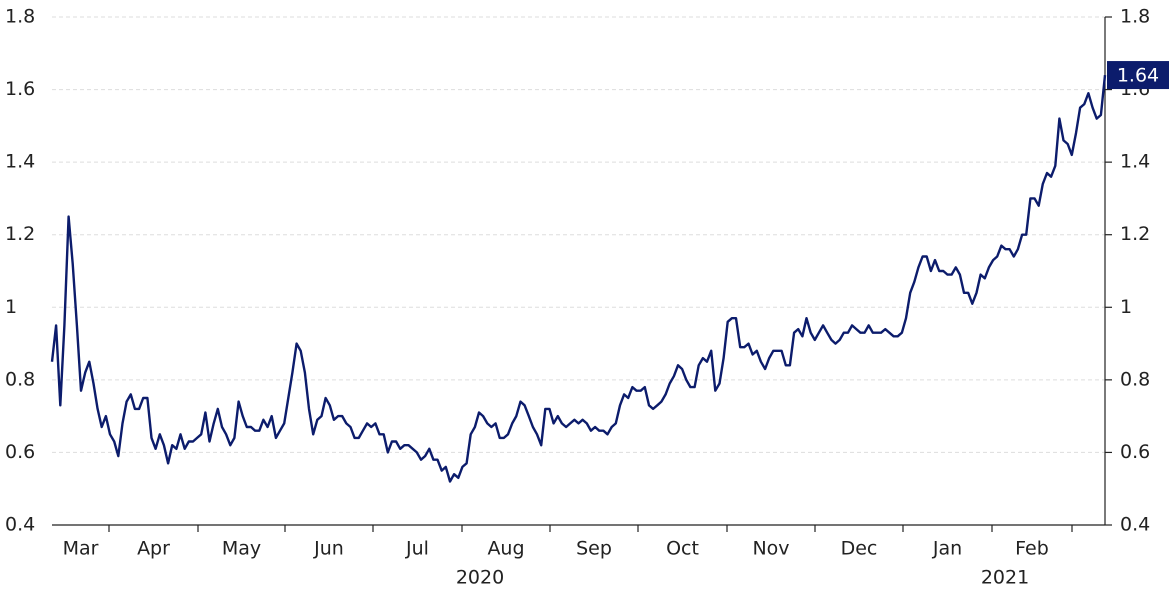 This screenshot has width=1173, height=593. Describe the element at coordinates (947, 549) in the screenshot. I see `x-tick-label: Jan` at that location.